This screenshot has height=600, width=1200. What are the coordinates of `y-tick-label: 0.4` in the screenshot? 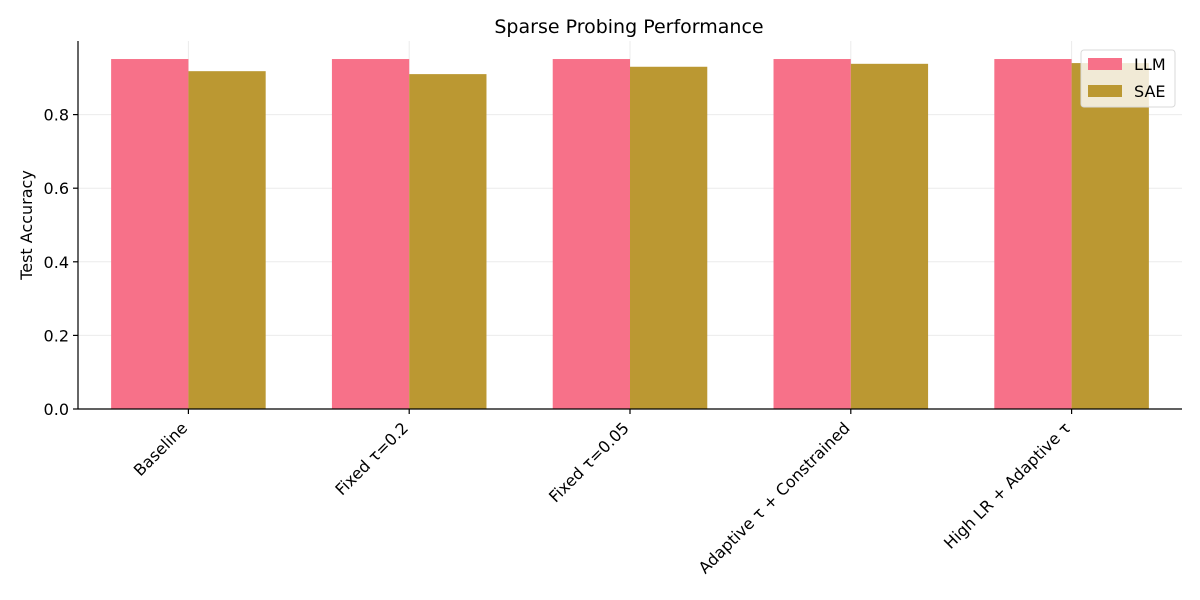 It's located at (56, 262).